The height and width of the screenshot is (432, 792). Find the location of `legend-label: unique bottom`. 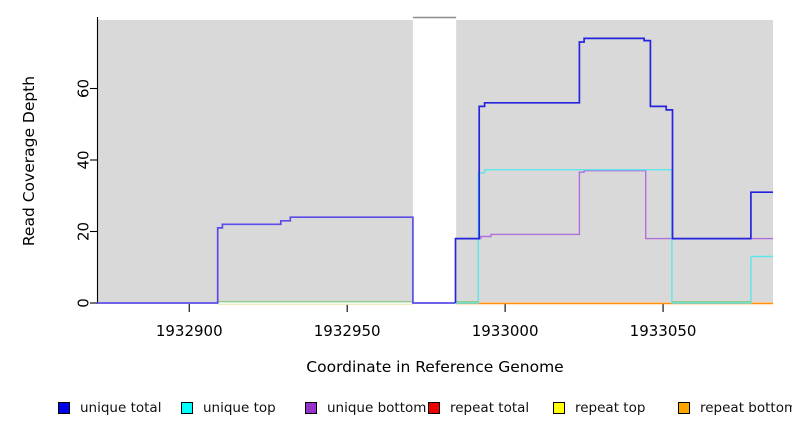

legend-label: unique bottom is located at coordinates (377, 408).